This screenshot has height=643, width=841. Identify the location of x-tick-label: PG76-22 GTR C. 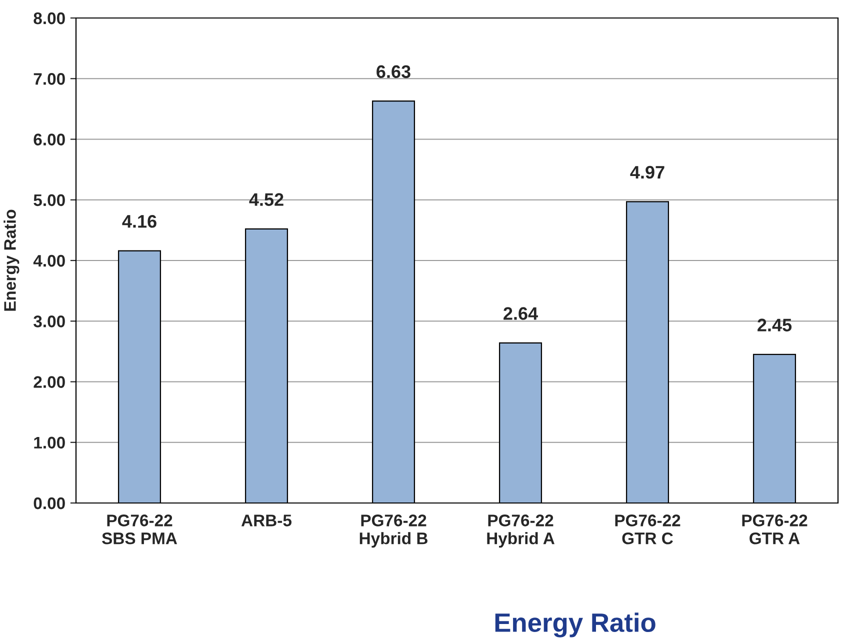
(647, 529).